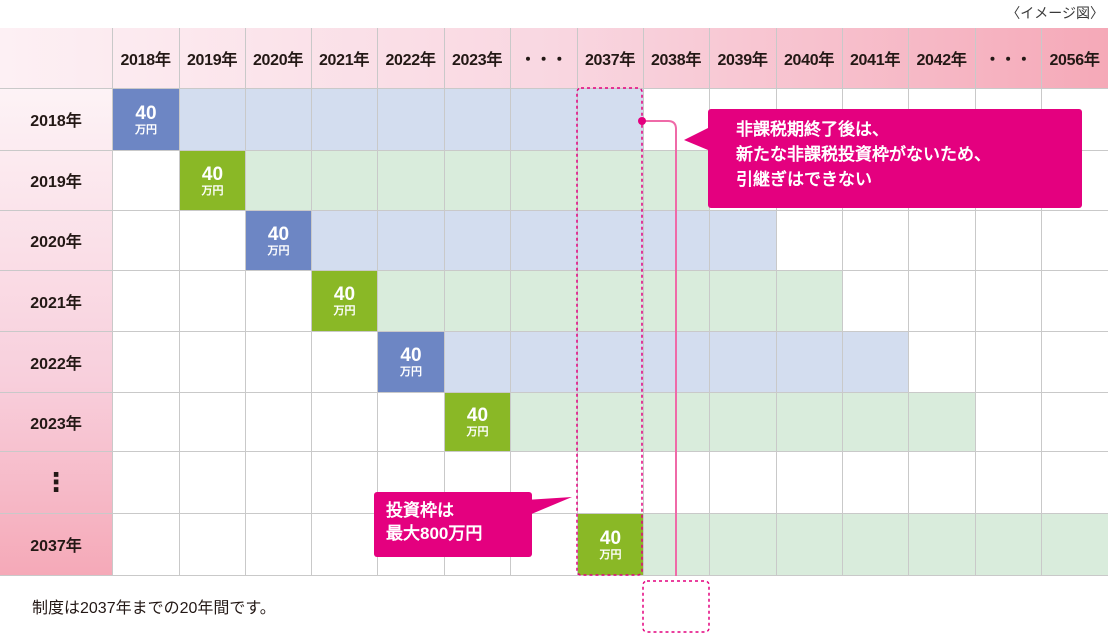 This screenshot has height=639, width=1112. Describe the element at coordinates (812, 129) in the screenshot. I see `callout-main-line1: 非課税期終了後は、` at that location.